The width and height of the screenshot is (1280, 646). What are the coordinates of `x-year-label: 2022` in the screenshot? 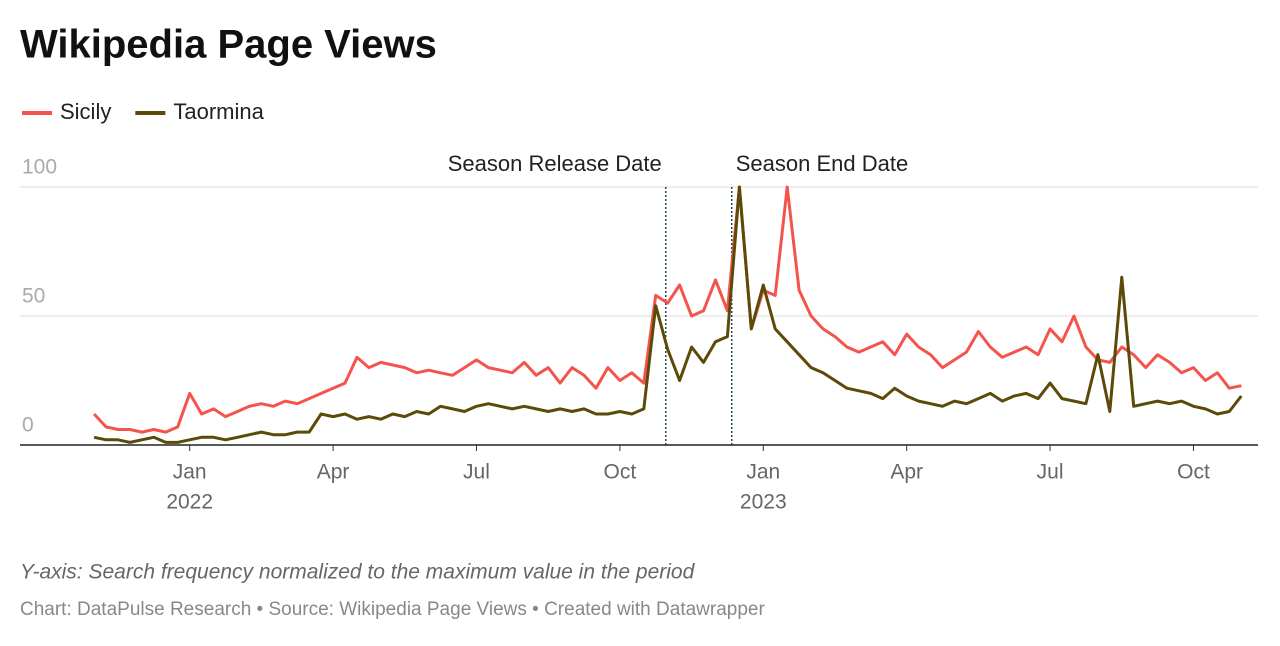 It's located at (189, 502).